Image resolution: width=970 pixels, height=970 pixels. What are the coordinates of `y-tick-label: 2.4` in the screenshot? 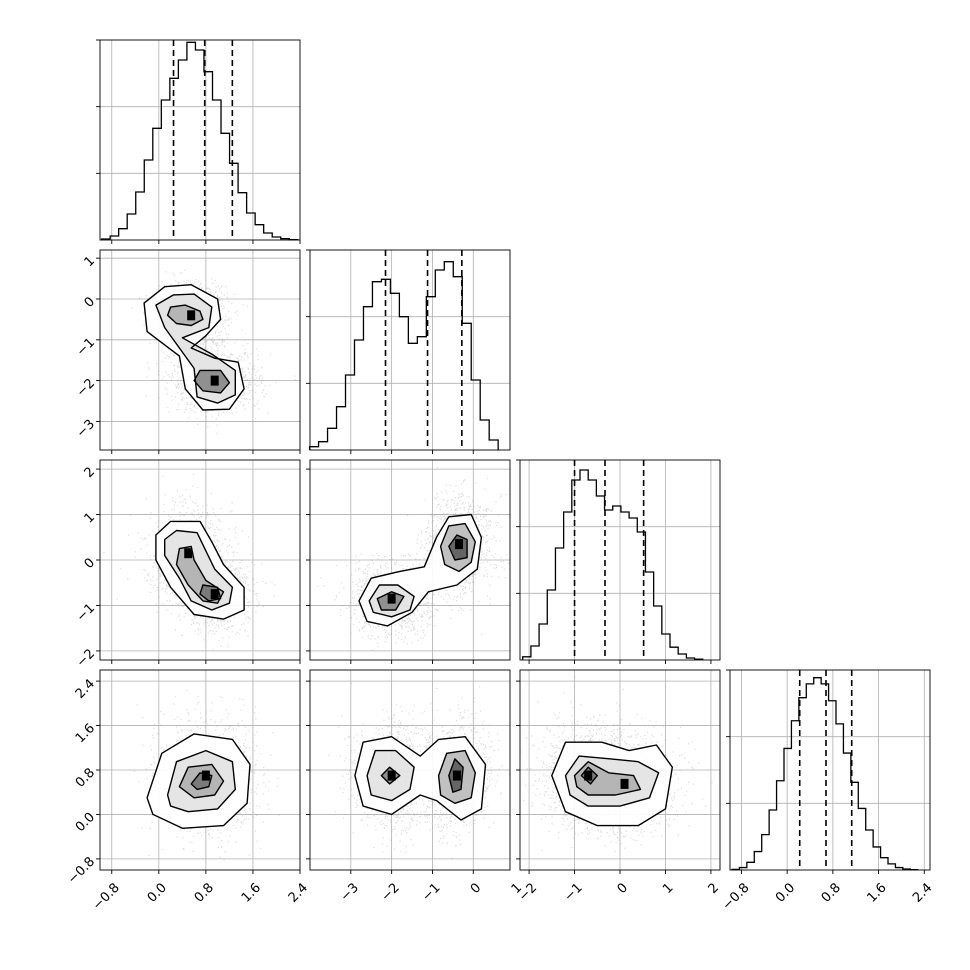 It's located at (85, 689).